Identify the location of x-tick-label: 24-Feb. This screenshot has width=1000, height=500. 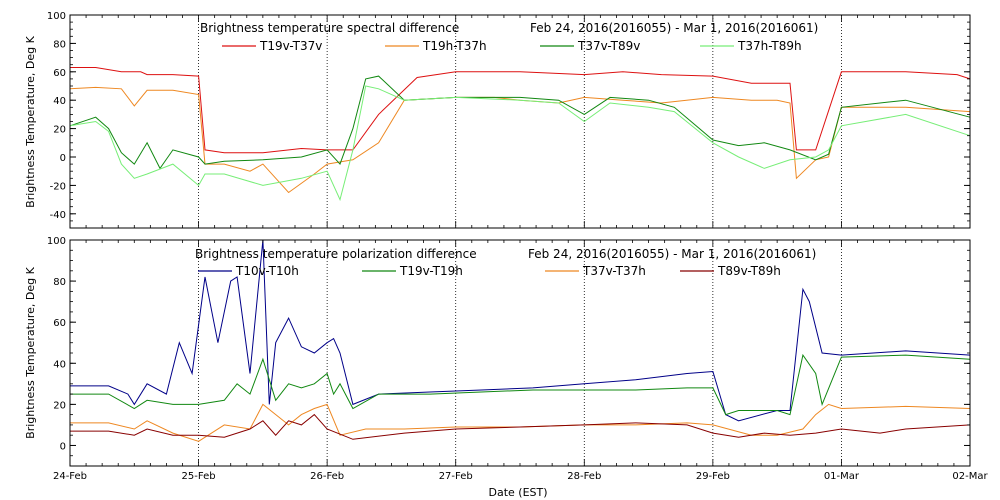
(70, 476).